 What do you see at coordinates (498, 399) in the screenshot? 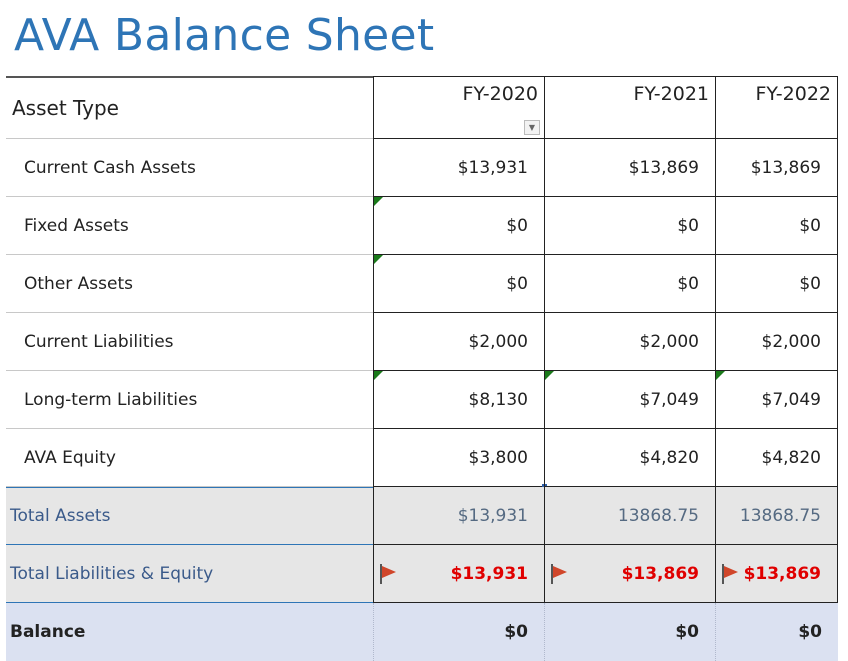
I see `value-text: $8,130` at bounding box center [498, 399].